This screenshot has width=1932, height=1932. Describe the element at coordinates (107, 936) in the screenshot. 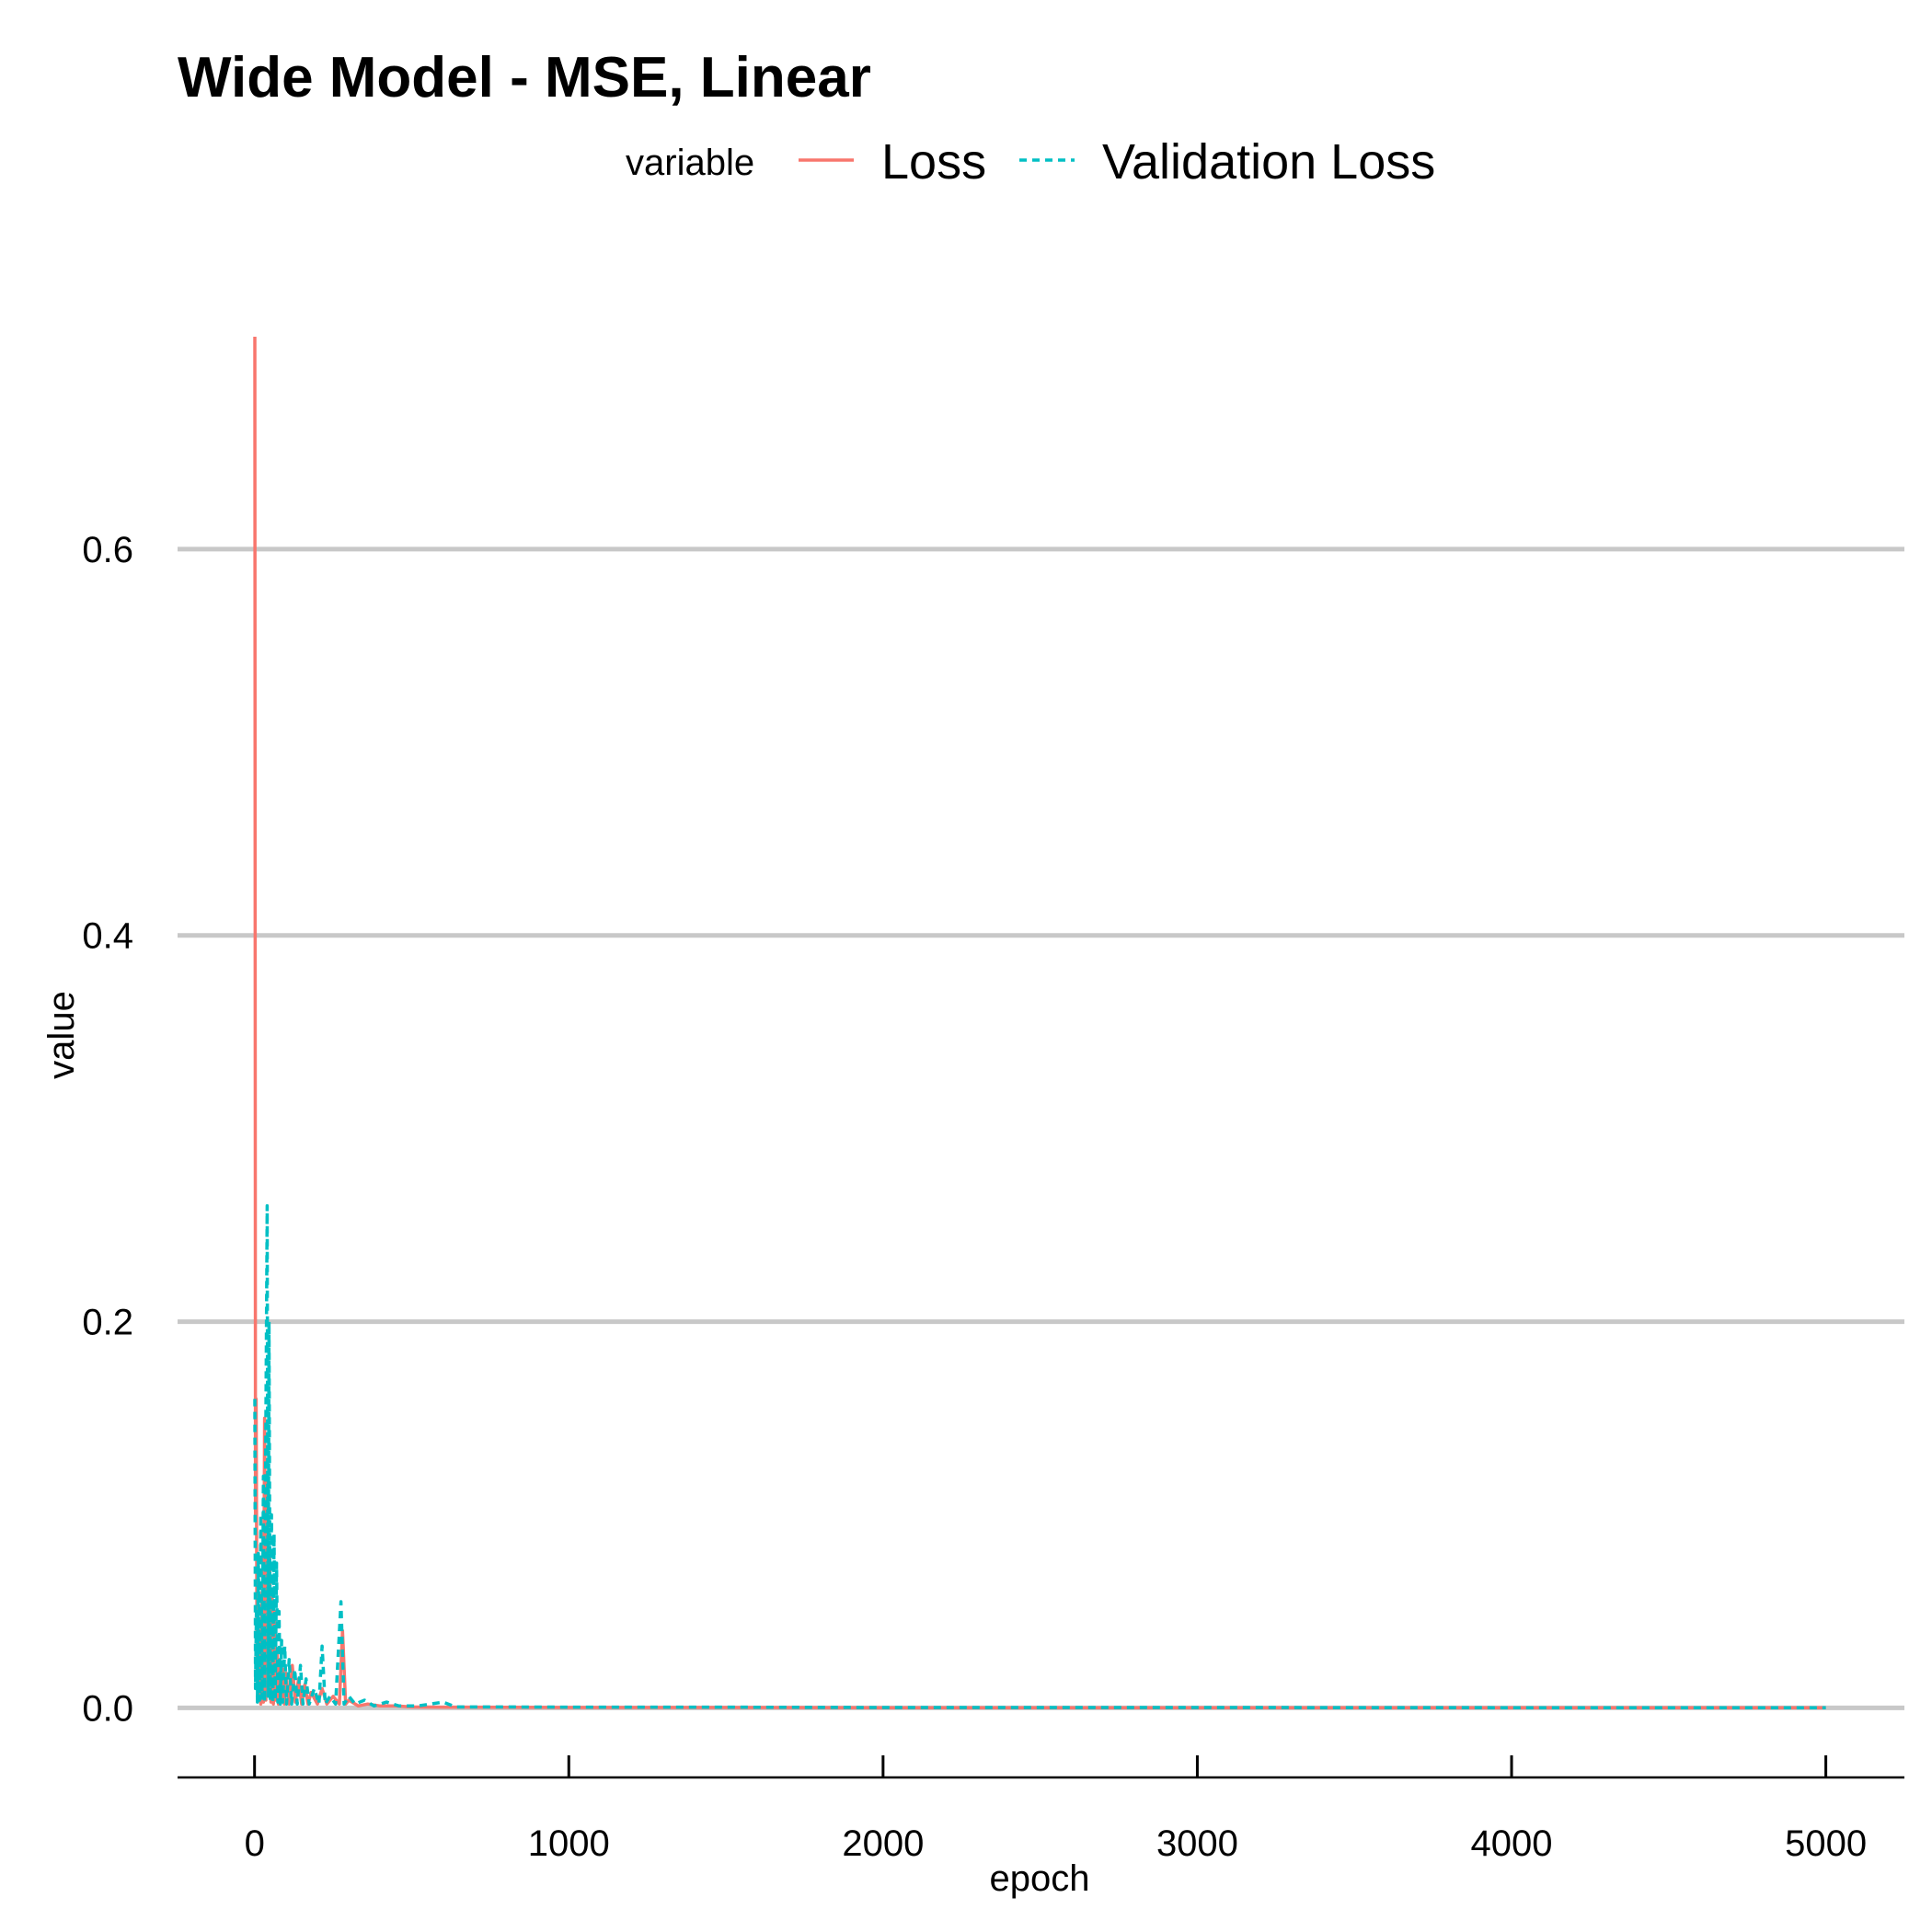

I see `y-tick-label: 0.4` at that location.